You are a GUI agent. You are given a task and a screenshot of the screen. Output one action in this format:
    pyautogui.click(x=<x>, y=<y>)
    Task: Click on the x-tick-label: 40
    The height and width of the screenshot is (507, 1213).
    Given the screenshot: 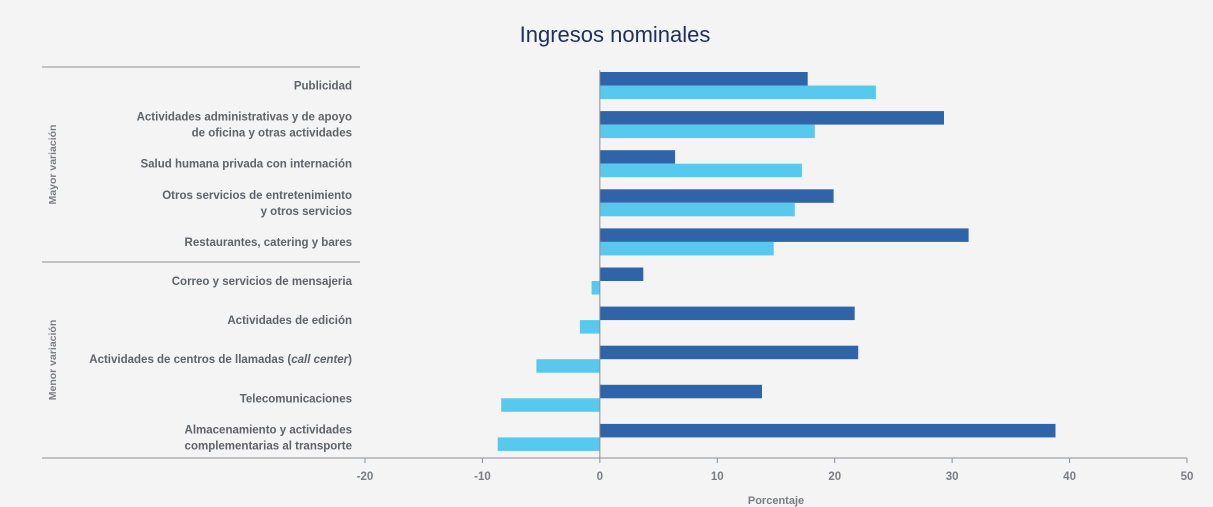 What is the action you would take?
    pyautogui.click(x=1069, y=477)
    